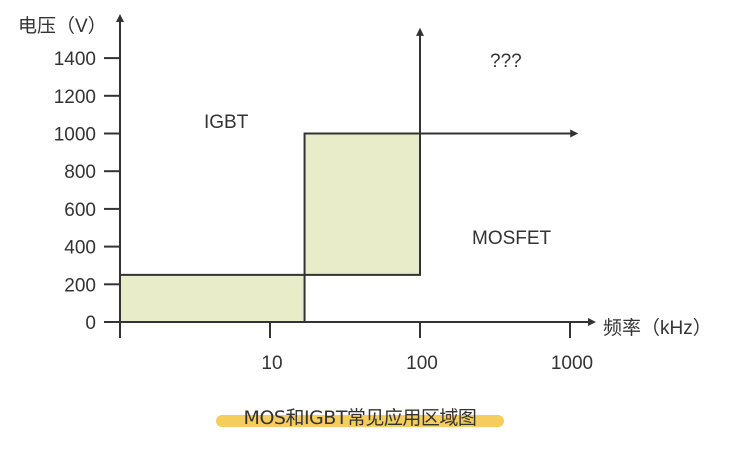 The width and height of the screenshot is (732, 449). What do you see at coordinates (80, 210) in the screenshot?
I see `y-tick-label: 600` at bounding box center [80, 210].